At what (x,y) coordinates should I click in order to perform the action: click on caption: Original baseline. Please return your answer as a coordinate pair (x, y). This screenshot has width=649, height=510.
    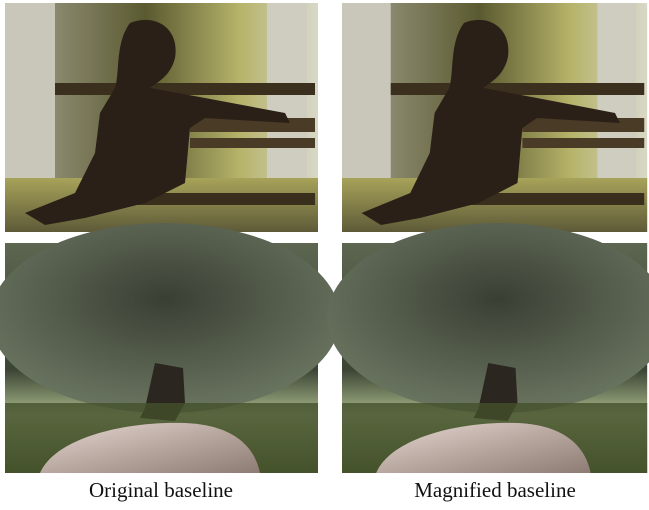
    Looking at the image, I should click on (161, 490).